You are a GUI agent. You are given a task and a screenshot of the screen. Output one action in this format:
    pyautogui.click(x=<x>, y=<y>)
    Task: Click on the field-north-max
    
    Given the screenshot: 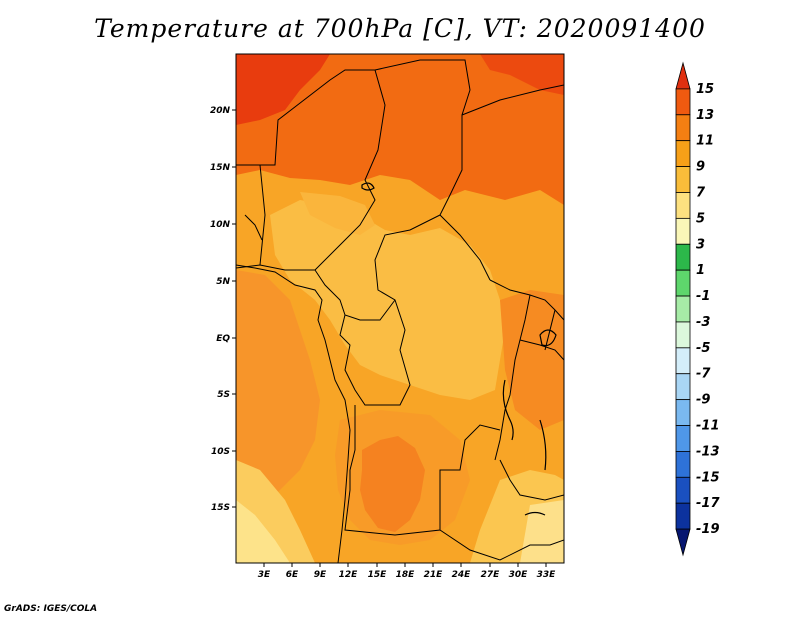 What is the action you would take?
    pyautogui.click(x=283, y=89)
    